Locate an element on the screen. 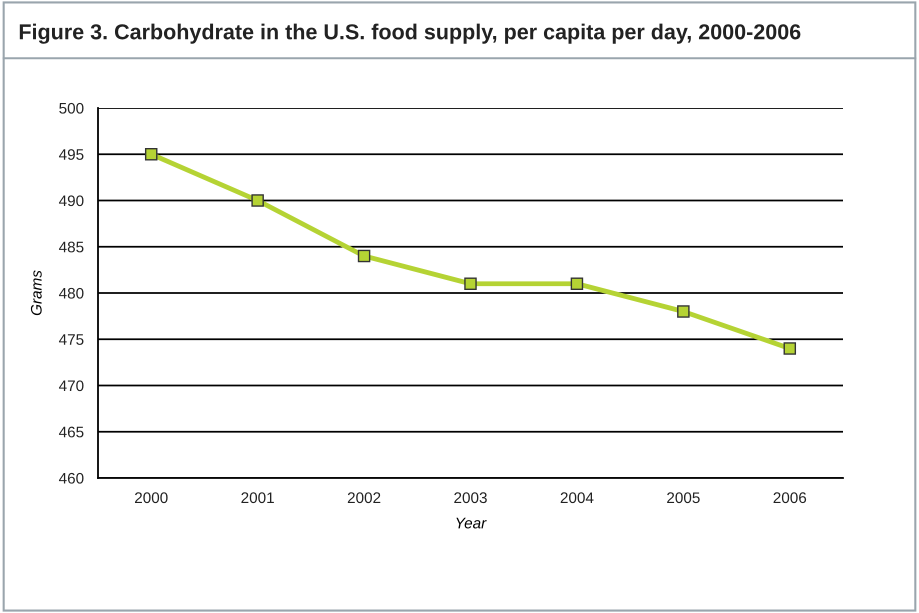 The image size is (919, 613). x-tick-label: 2002 is located at coordinates (364, 498).